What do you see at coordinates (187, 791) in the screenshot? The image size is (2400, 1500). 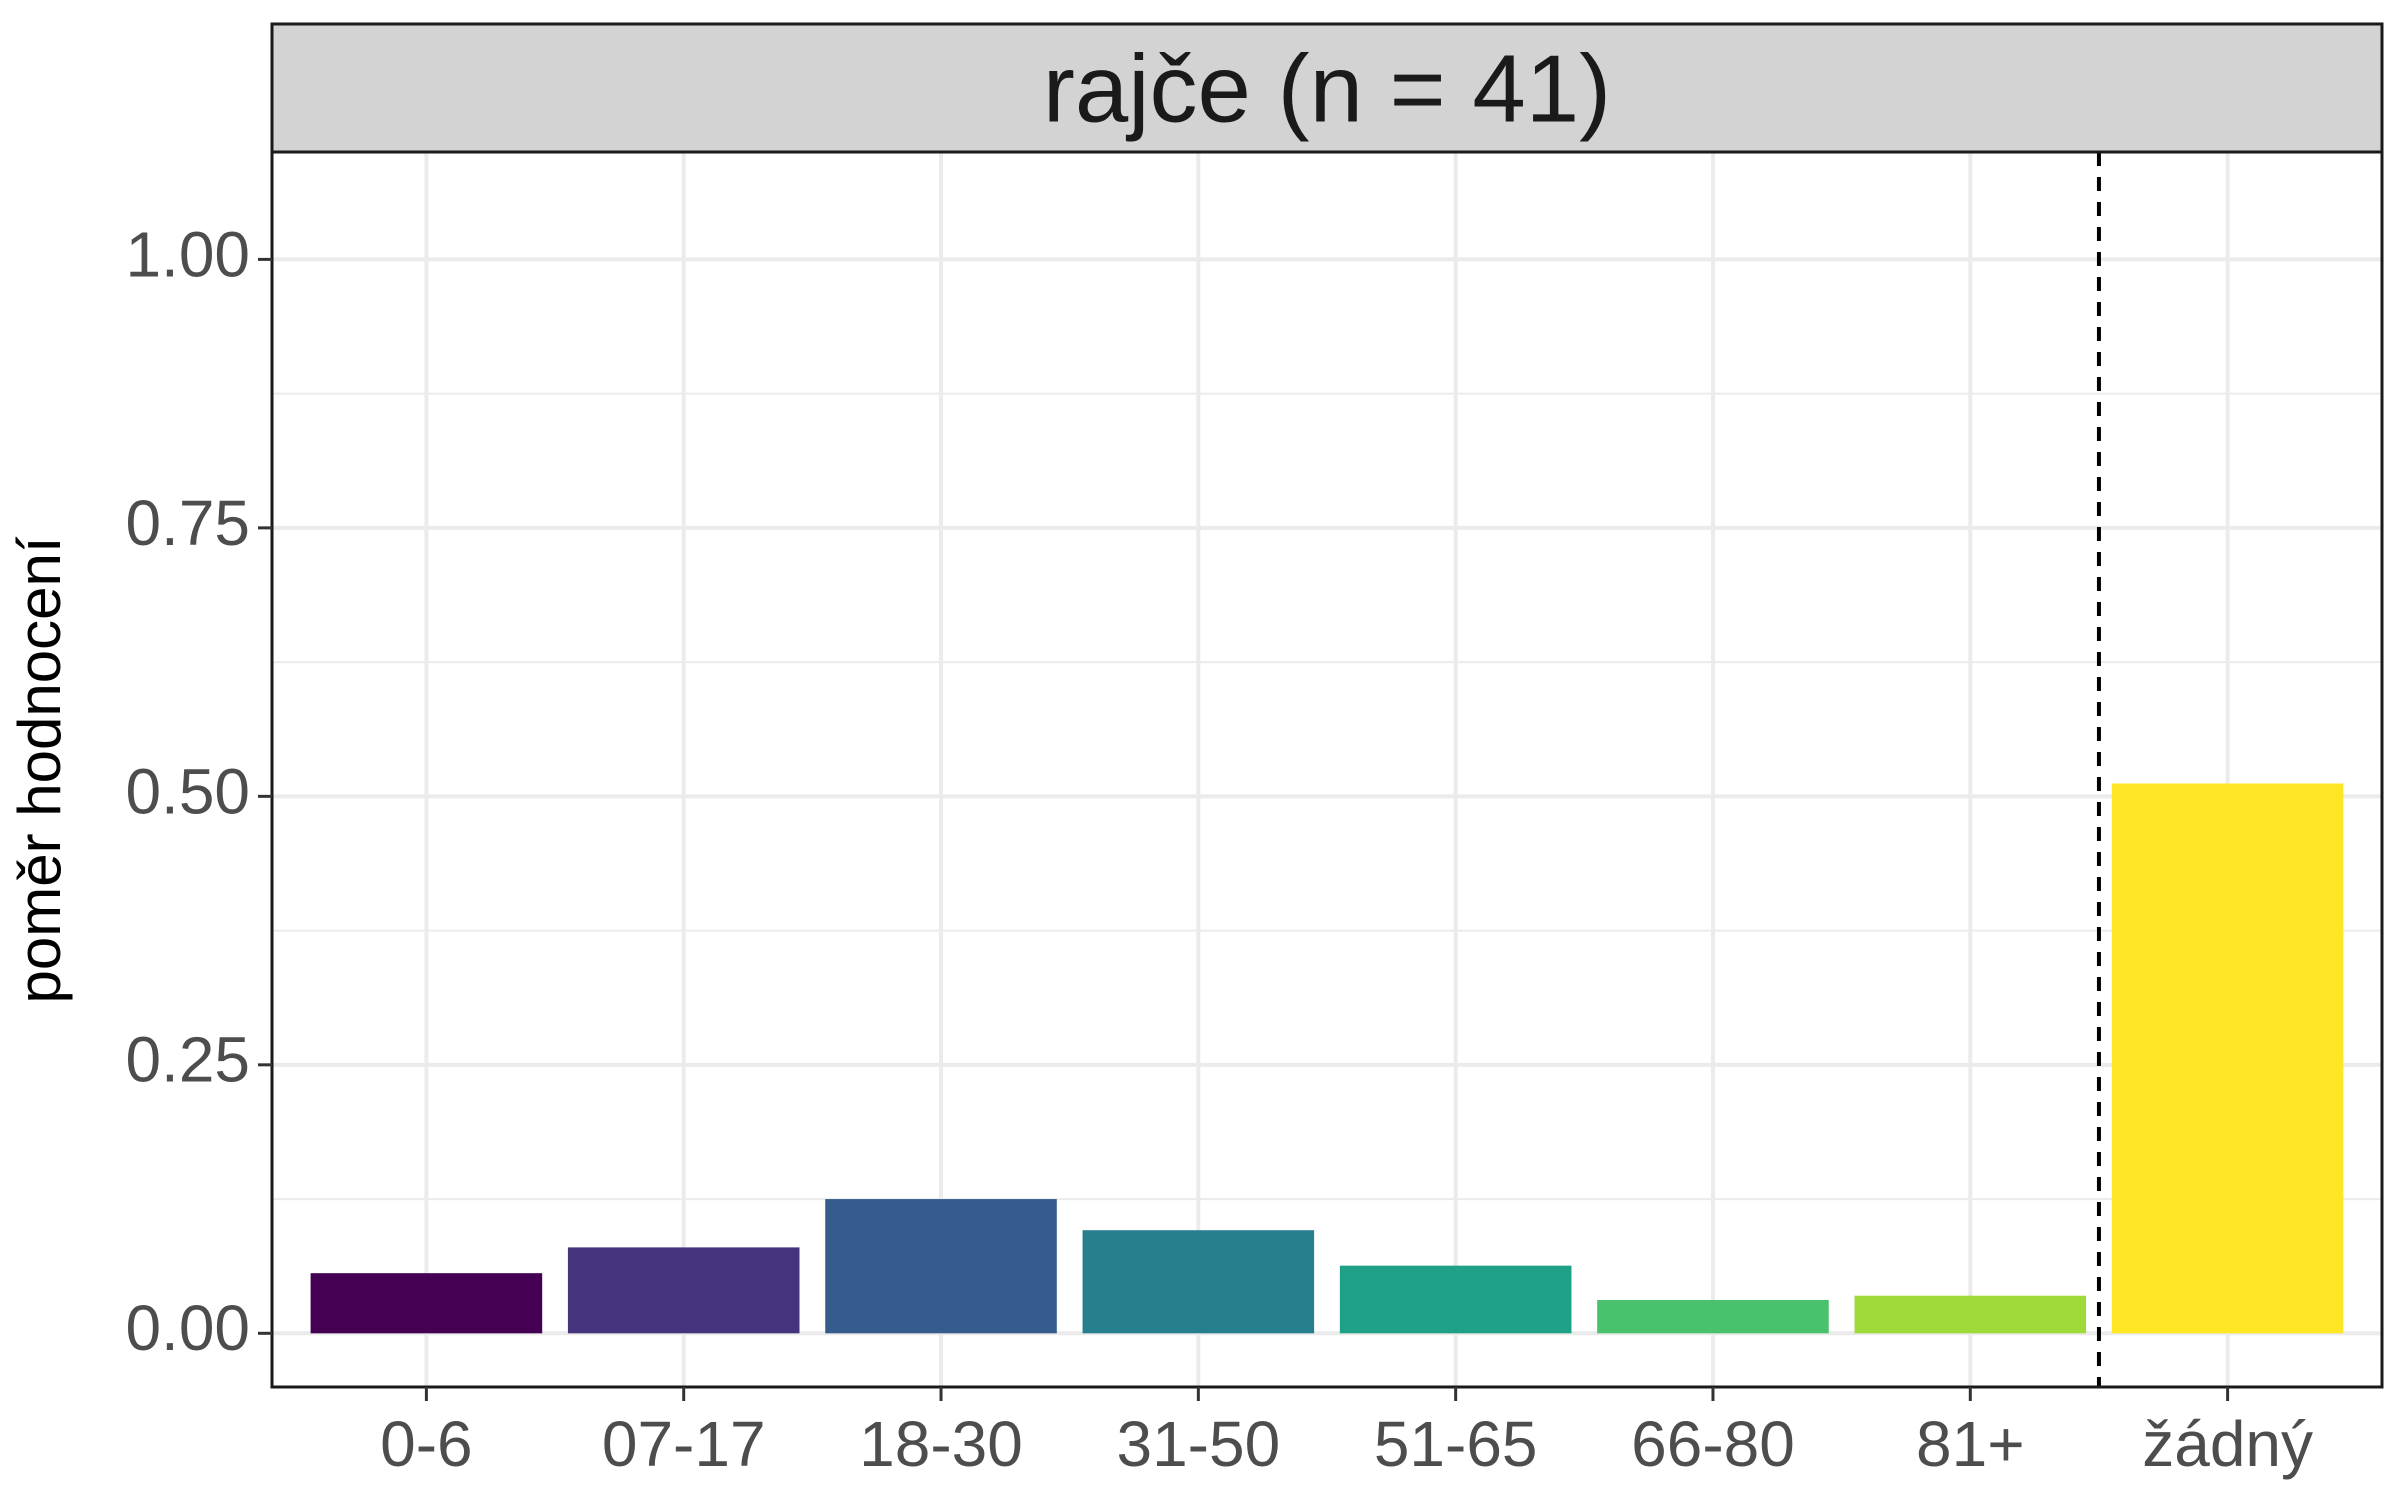 I see `y-tick-label: 0.50` at bounding box center [187, 791].